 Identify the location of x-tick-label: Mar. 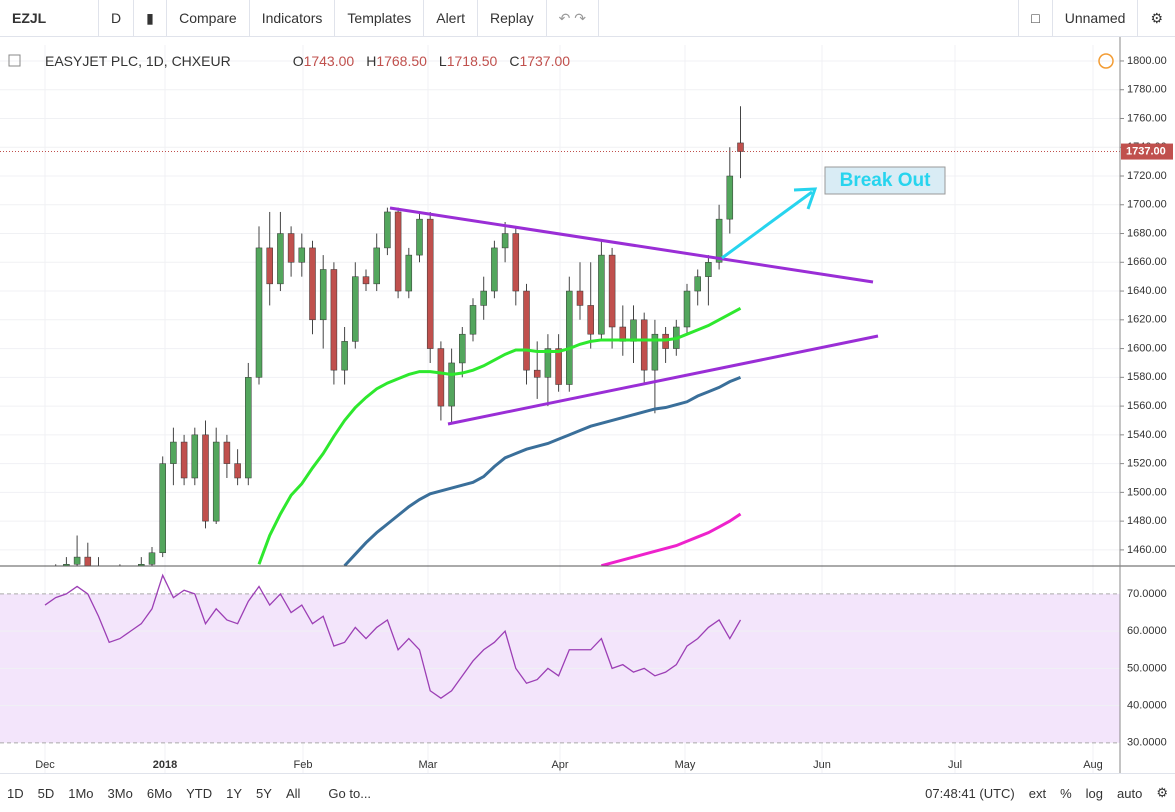
(428, 765).